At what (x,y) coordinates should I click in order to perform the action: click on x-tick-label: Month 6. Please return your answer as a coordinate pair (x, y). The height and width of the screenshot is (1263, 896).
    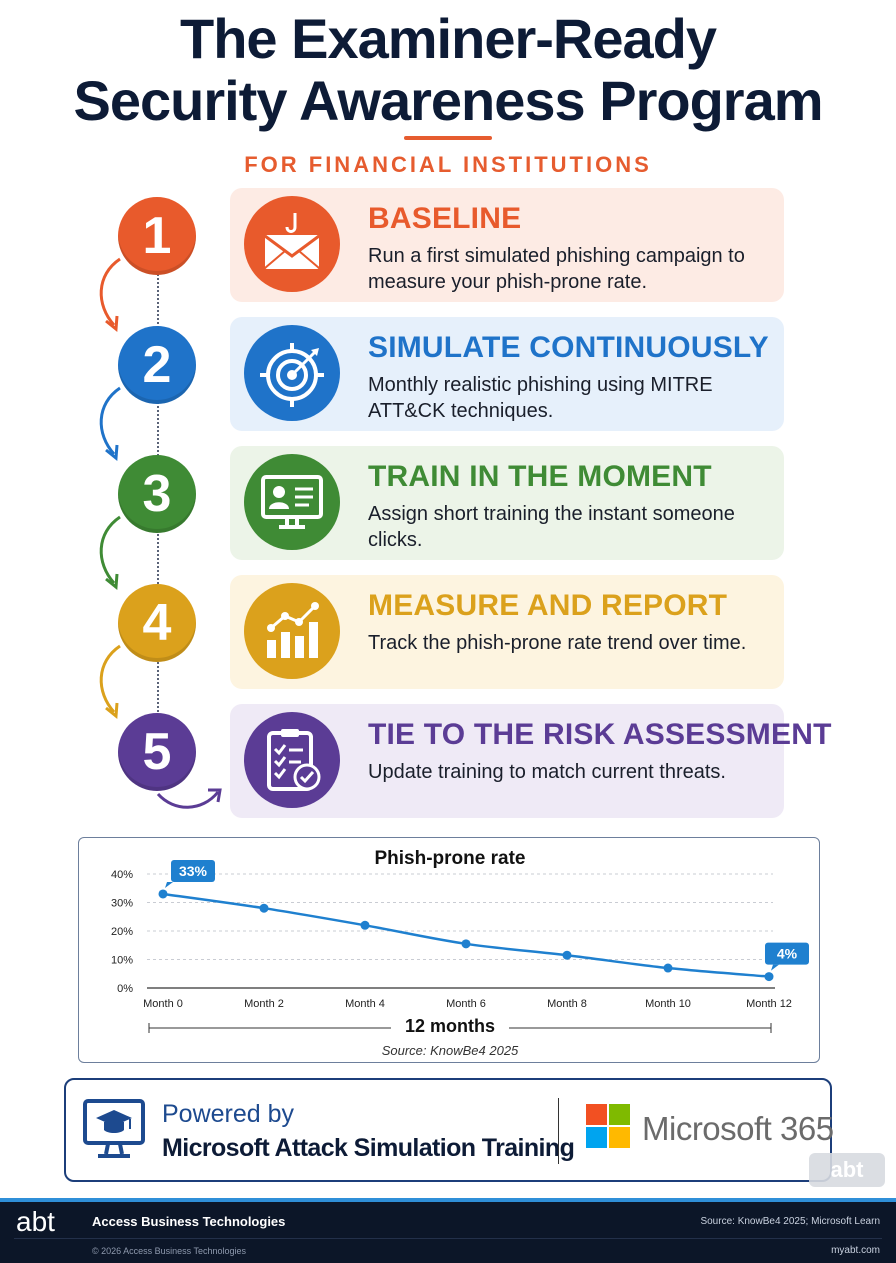
    Looking at the image, I should click on (466, 1004).